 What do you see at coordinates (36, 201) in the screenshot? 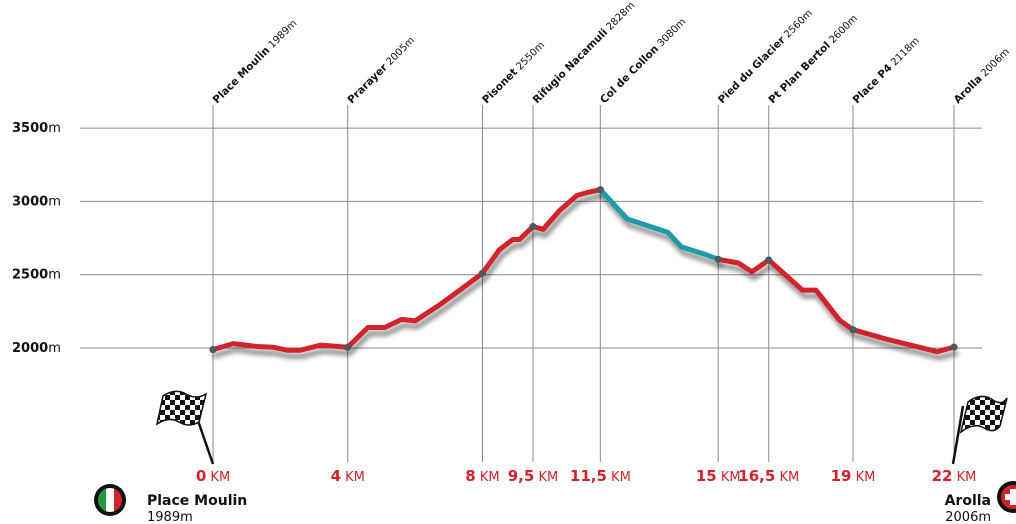
I see `y-tick-label: 3000m` at bounding box center [36, 201].